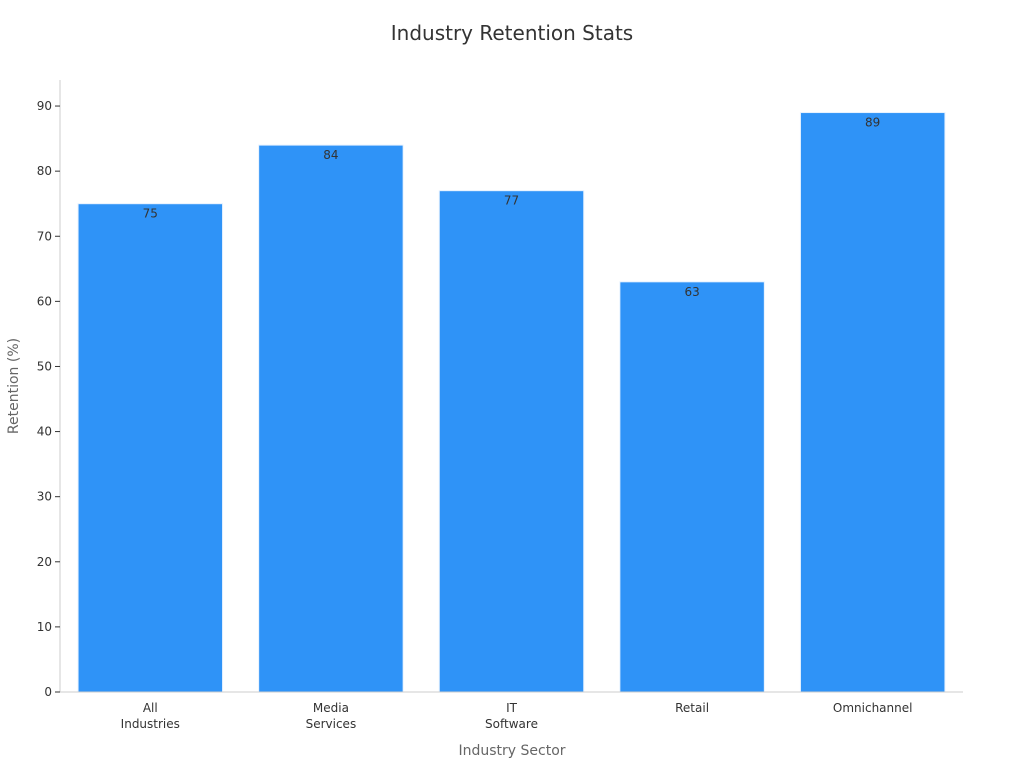 This screenshot has width=1024, height=768. Describe the element at coordinates (511, 716) in the screenshot. I see `x-tick-label-2: IT Software` at that location.